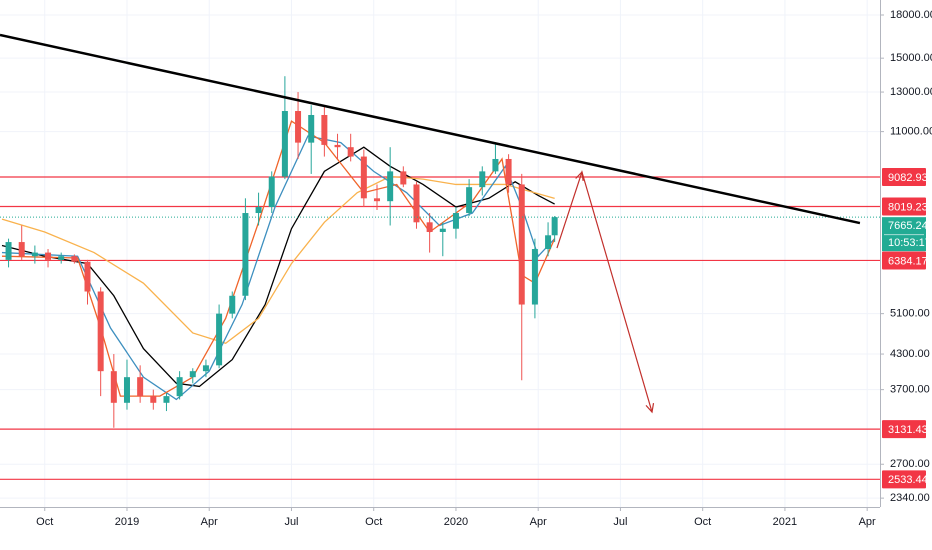 The height and width of the screenshot is (550, 932). I want to click on y-tick-label: 4300.00, so click(910, 354).